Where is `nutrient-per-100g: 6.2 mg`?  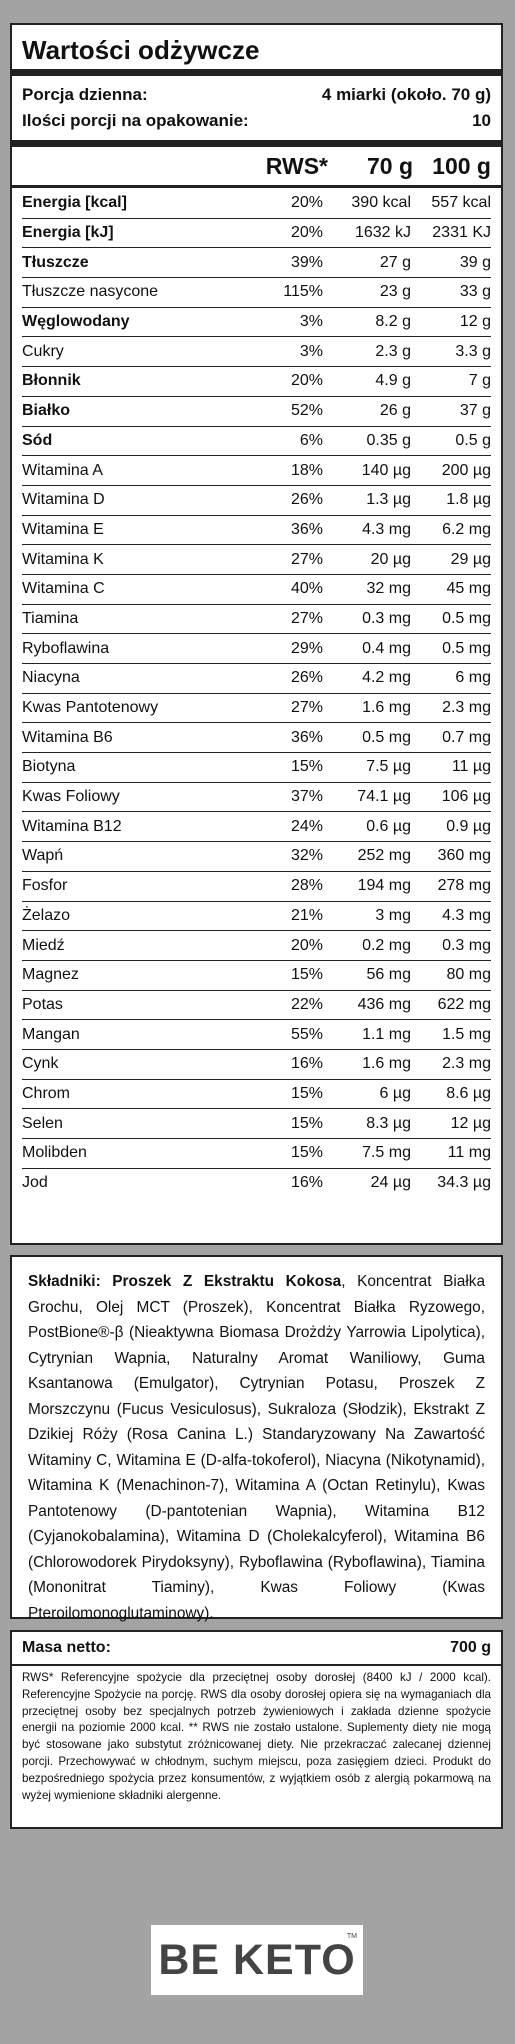
nutrient-per-100g: 6.2 mg is located at coordinates (466, 529).